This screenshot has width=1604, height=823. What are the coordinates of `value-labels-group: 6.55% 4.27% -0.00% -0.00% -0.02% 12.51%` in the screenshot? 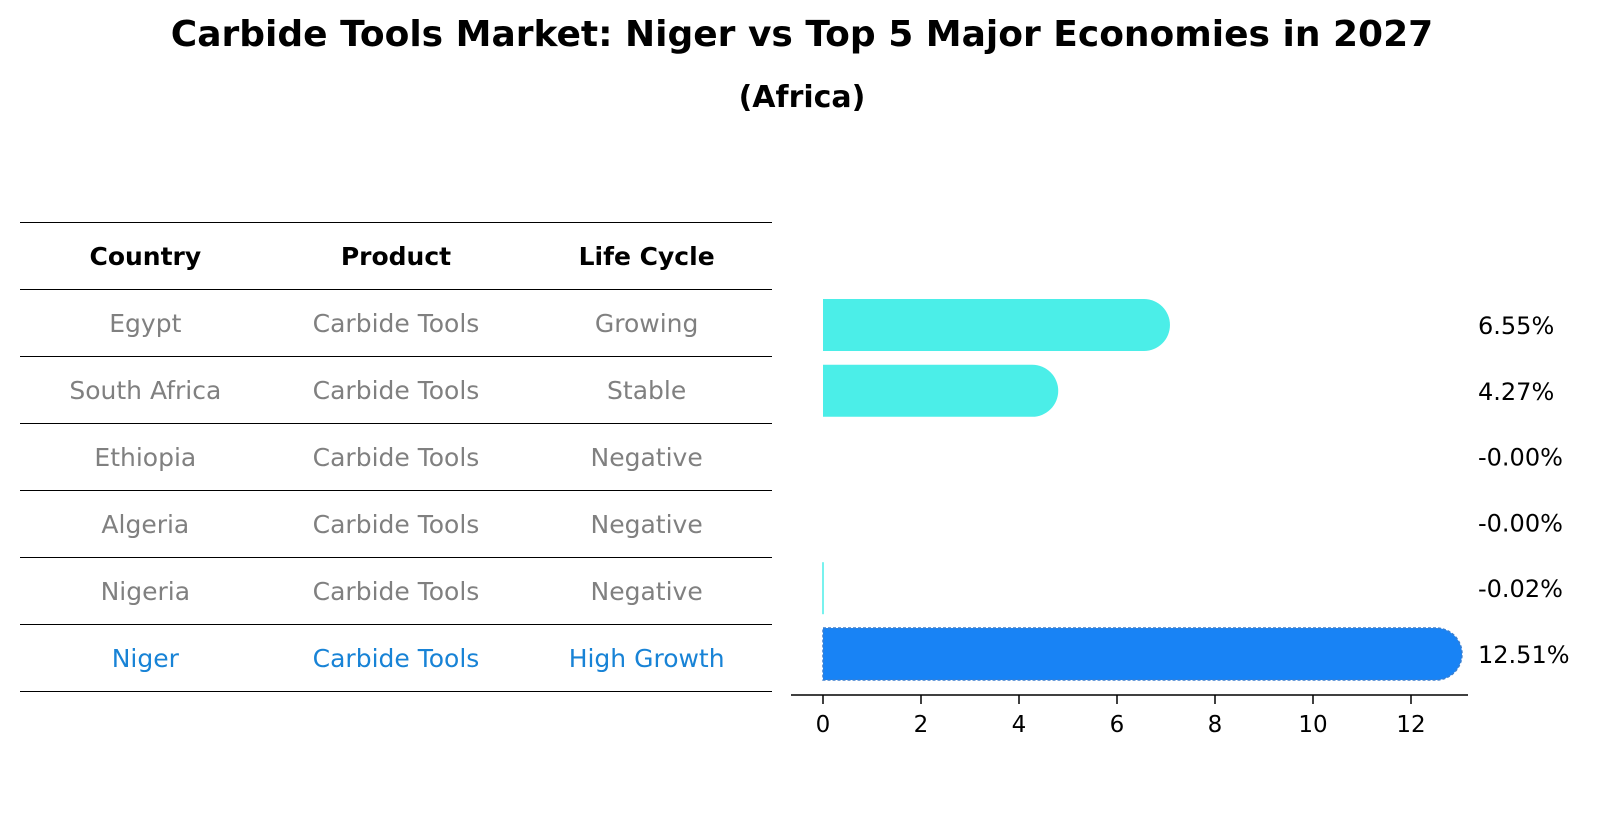 It's located at (1524, 490).